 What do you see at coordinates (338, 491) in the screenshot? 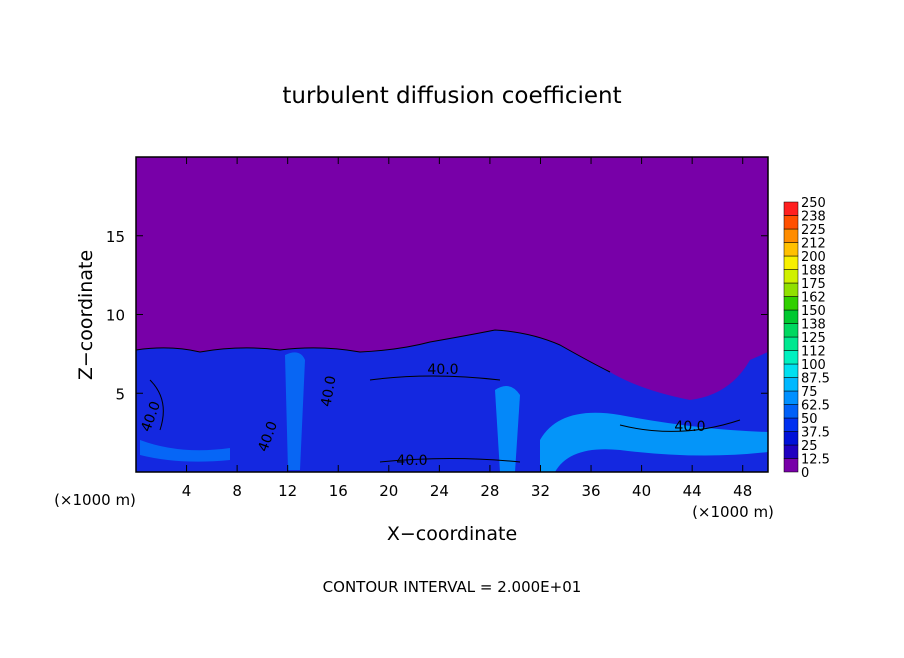
I see `x-tick-label: 16` at bounding box center [338, 491].